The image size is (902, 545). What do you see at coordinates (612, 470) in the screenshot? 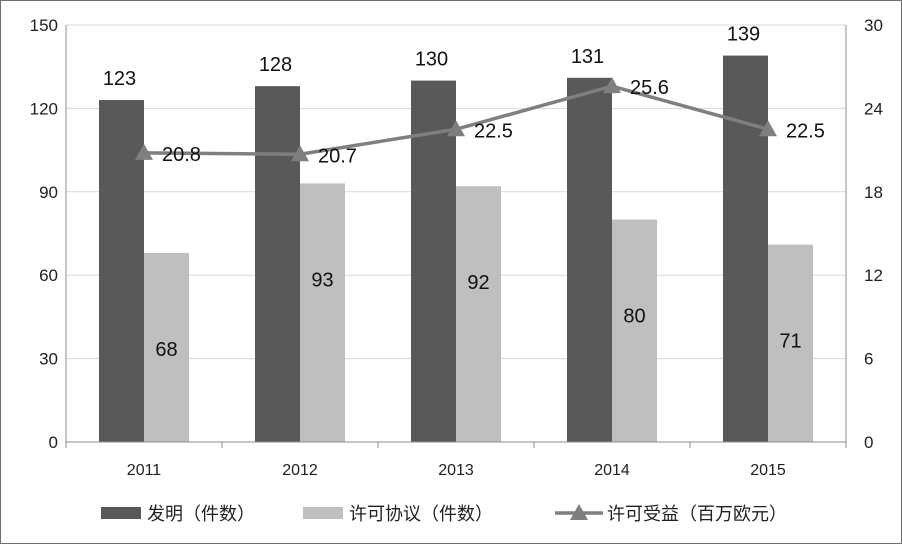
I see `x-tick-label: 2014` at bounding box center [612, 470].